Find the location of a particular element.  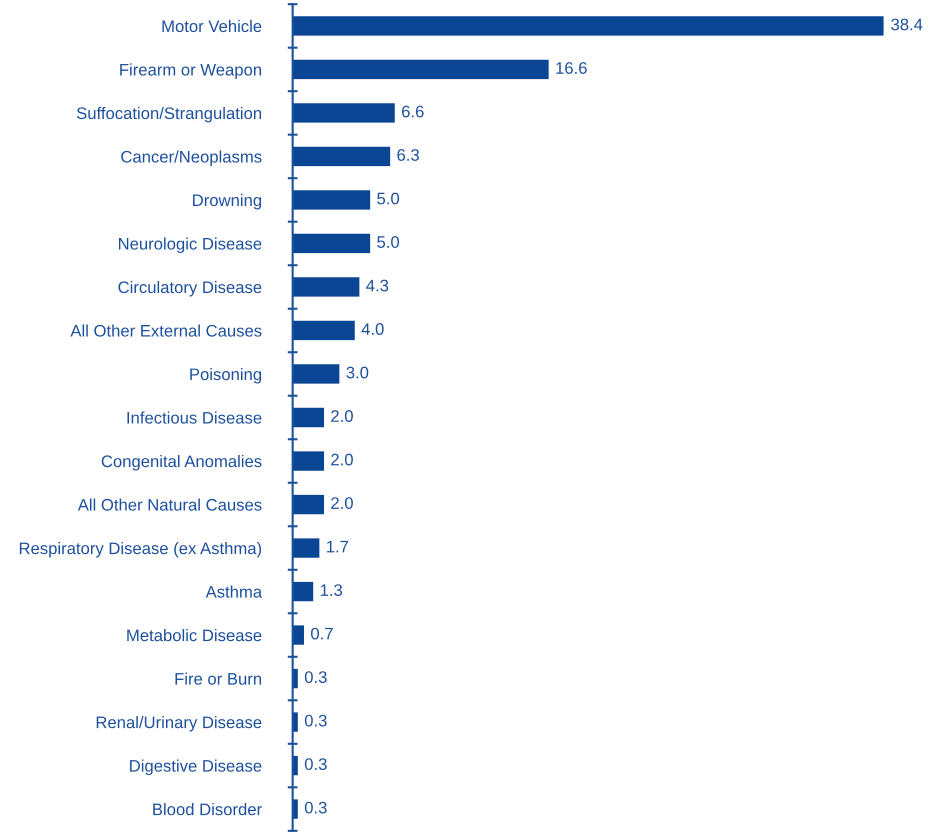

y-tick-label: Circulatory Disease is located at coordinates (190, 288).